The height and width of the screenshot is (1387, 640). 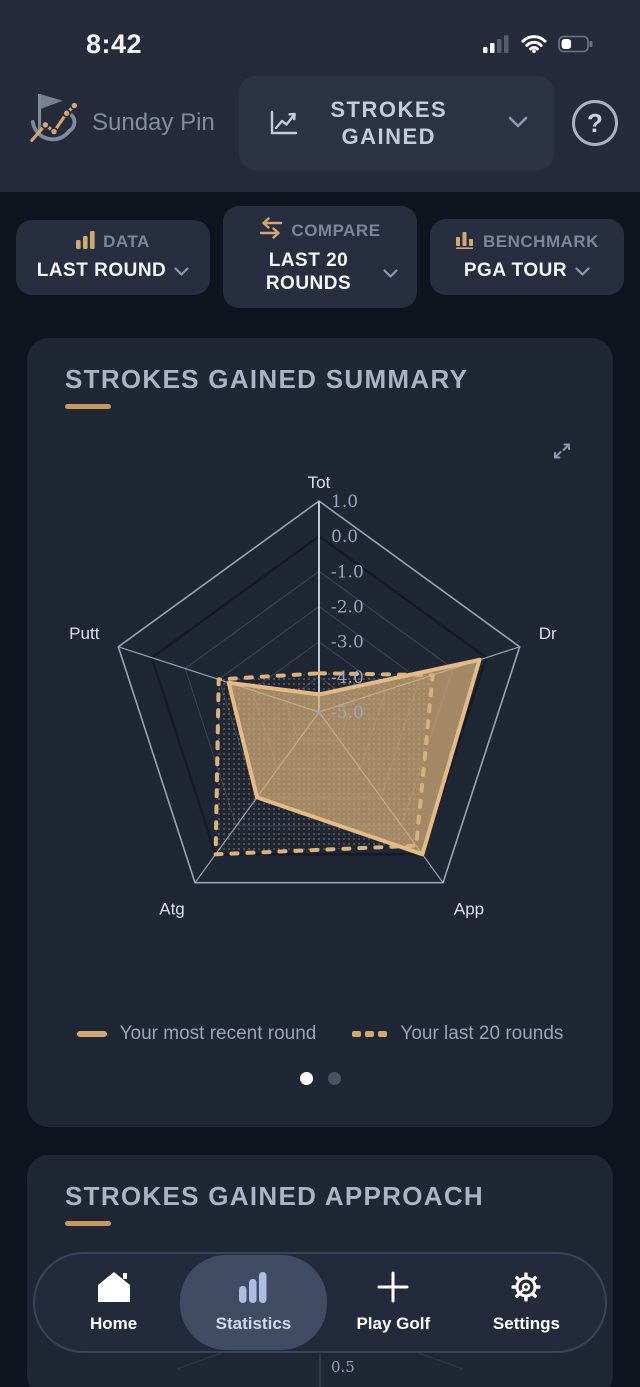 What do you see at coordinates (126, 241) in the screenshot?
I see `data-filter-label: DATA` at bounding box center [126, 241].